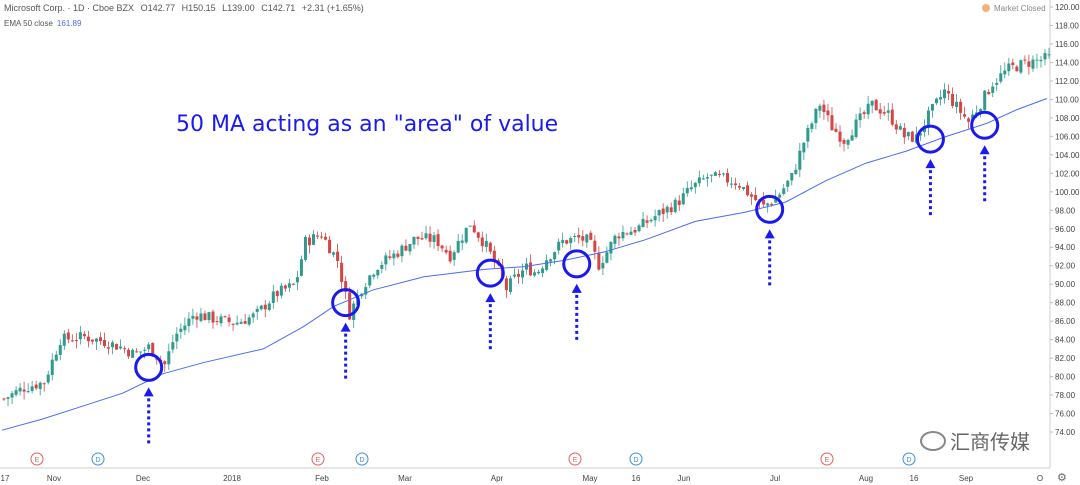 This screenshot has width=1080, height=485. What do you see at coordinates (5, 478) in the screenshot?
I see `x-tick-label: 17` at bounding box center [5, 478].